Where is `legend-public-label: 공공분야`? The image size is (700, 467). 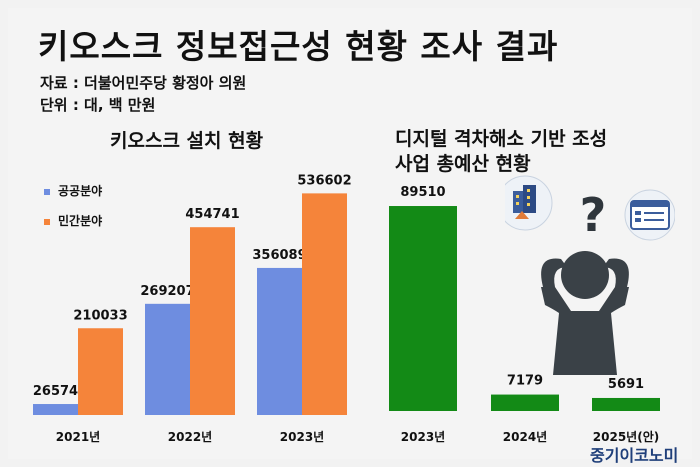
legend-public-label: 공공분야 is located at coordinates (80, 191).